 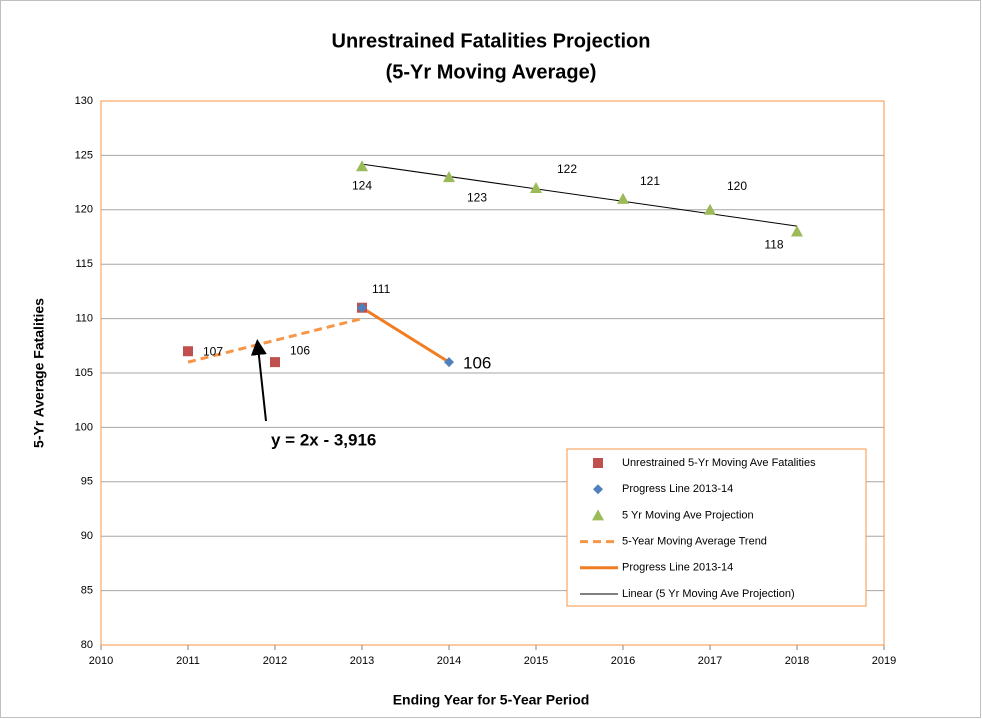 What do you see at coordinates (213, 351) in the screenshot?
I see `data-label: 107` at bounding box center [213, 351].